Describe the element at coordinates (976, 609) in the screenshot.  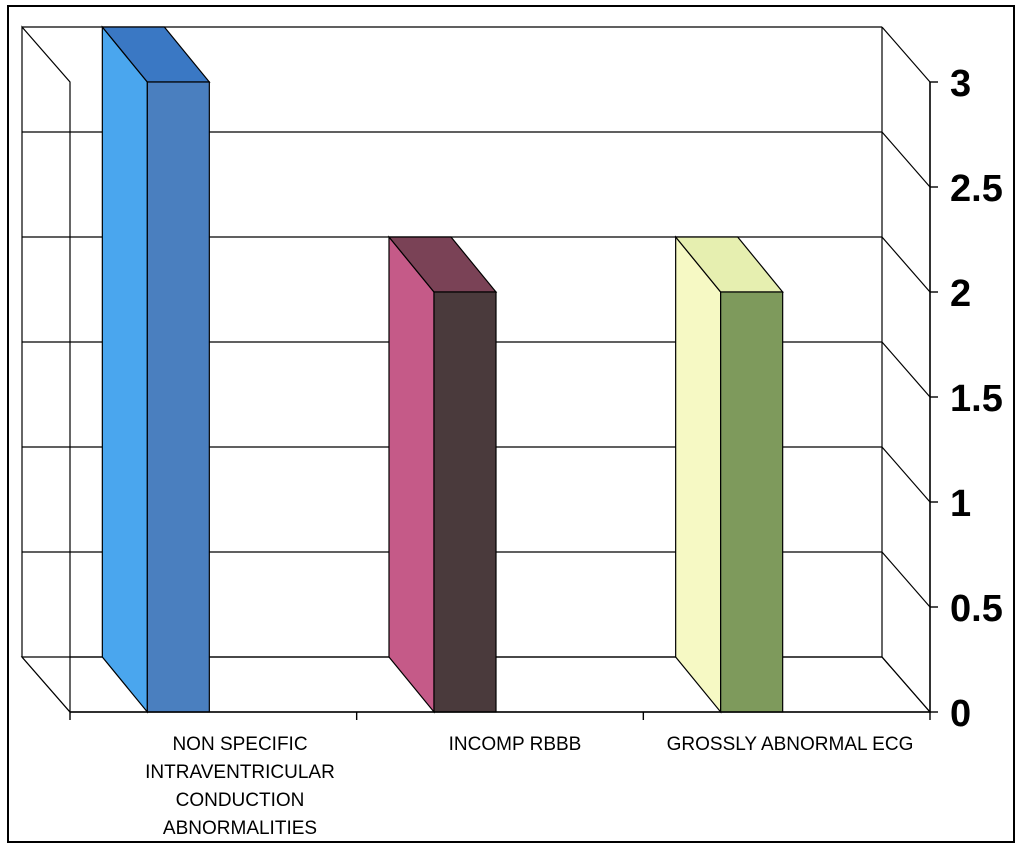
I see `y-tick-label: 0.5` at that location.